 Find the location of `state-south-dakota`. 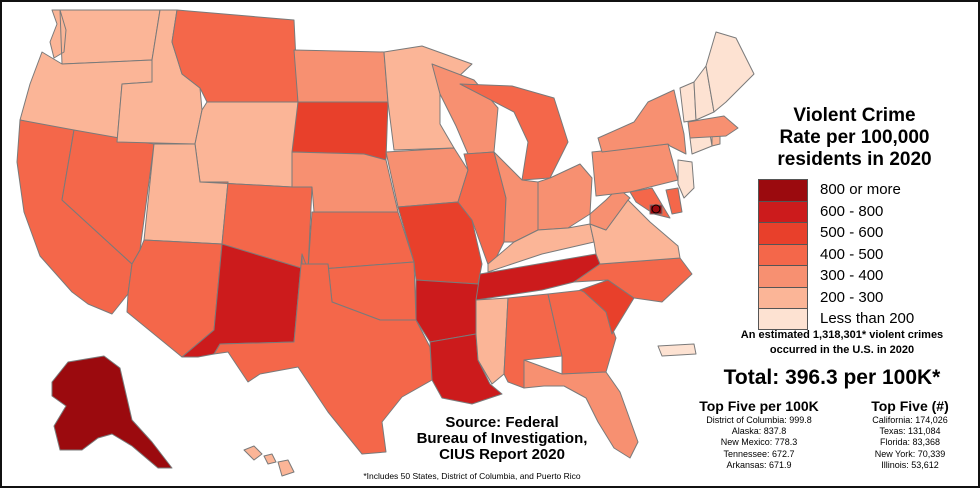

state-south-dakota is located at coordinates (340, 131).